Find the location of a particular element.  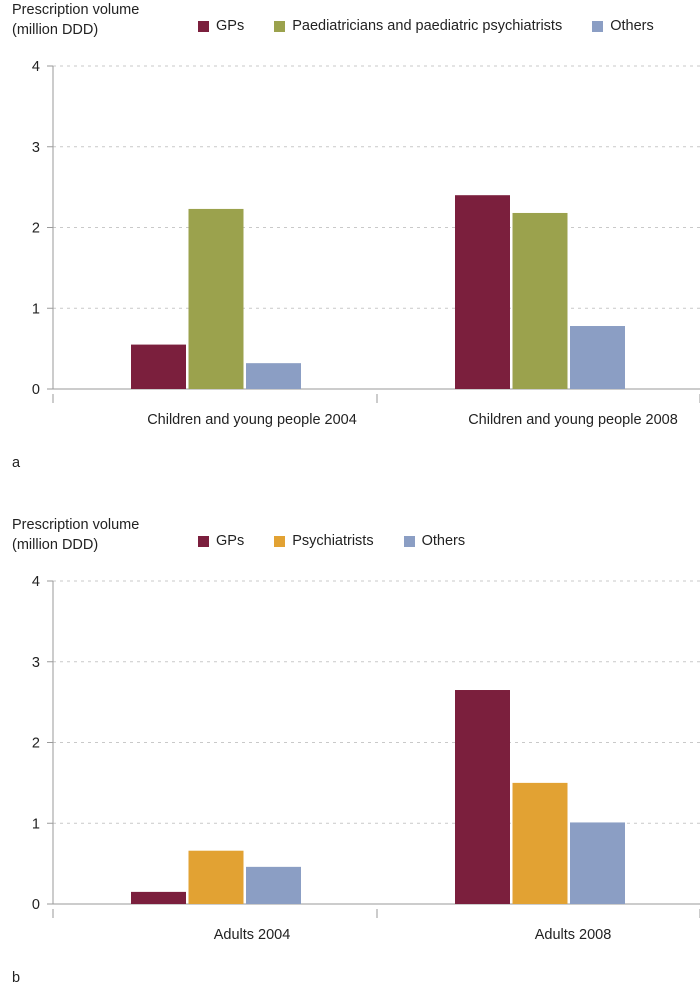

legend-label-psychiatrists: Psychiatrists is located at coordinates (333, 541).